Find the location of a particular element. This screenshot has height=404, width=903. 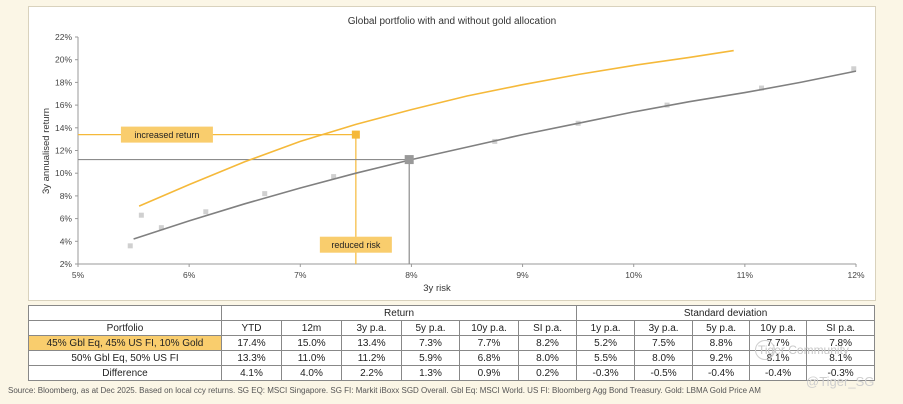

y-tick-label: 18% is located at coordinates (63, 82).